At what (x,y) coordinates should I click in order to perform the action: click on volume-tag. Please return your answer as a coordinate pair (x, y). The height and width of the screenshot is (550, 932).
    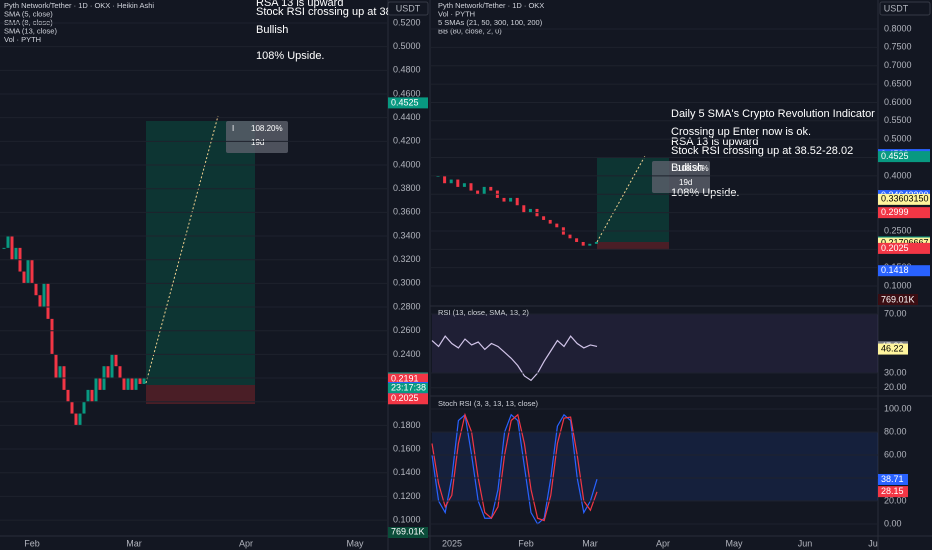
    Looking at the image, I should click on (408, 532).